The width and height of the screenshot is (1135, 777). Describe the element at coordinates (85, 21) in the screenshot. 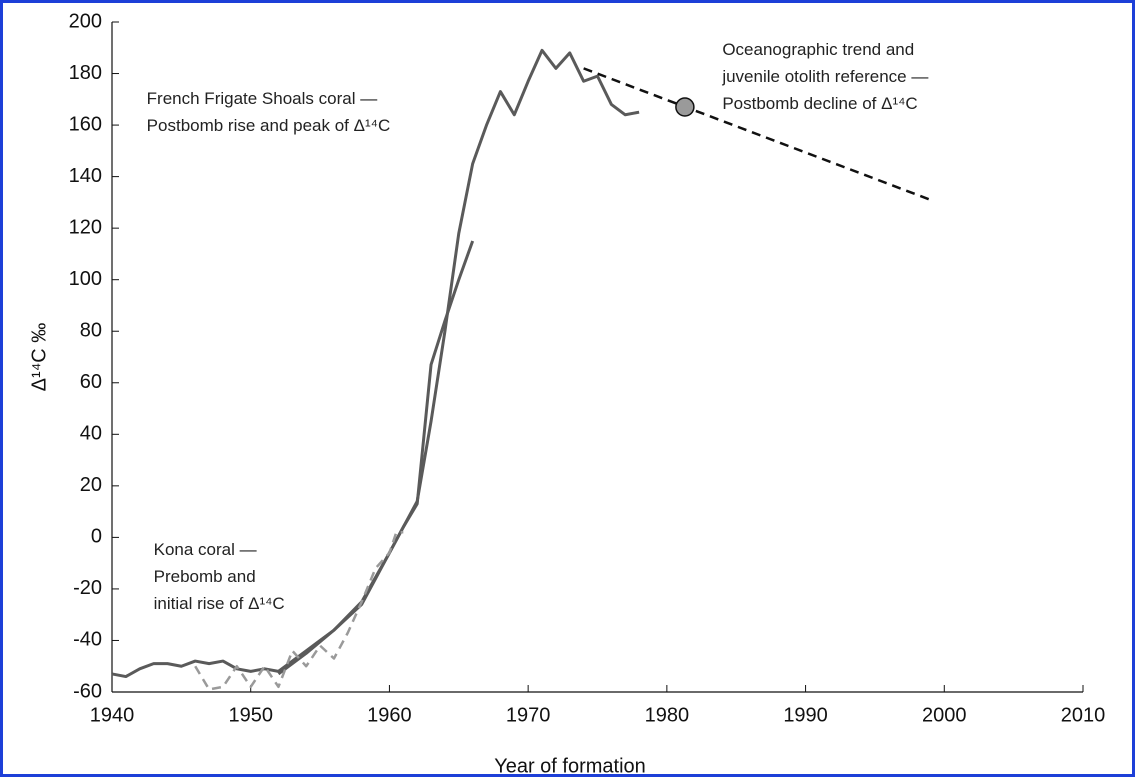

I see `y-tick-label: 200` at that location.